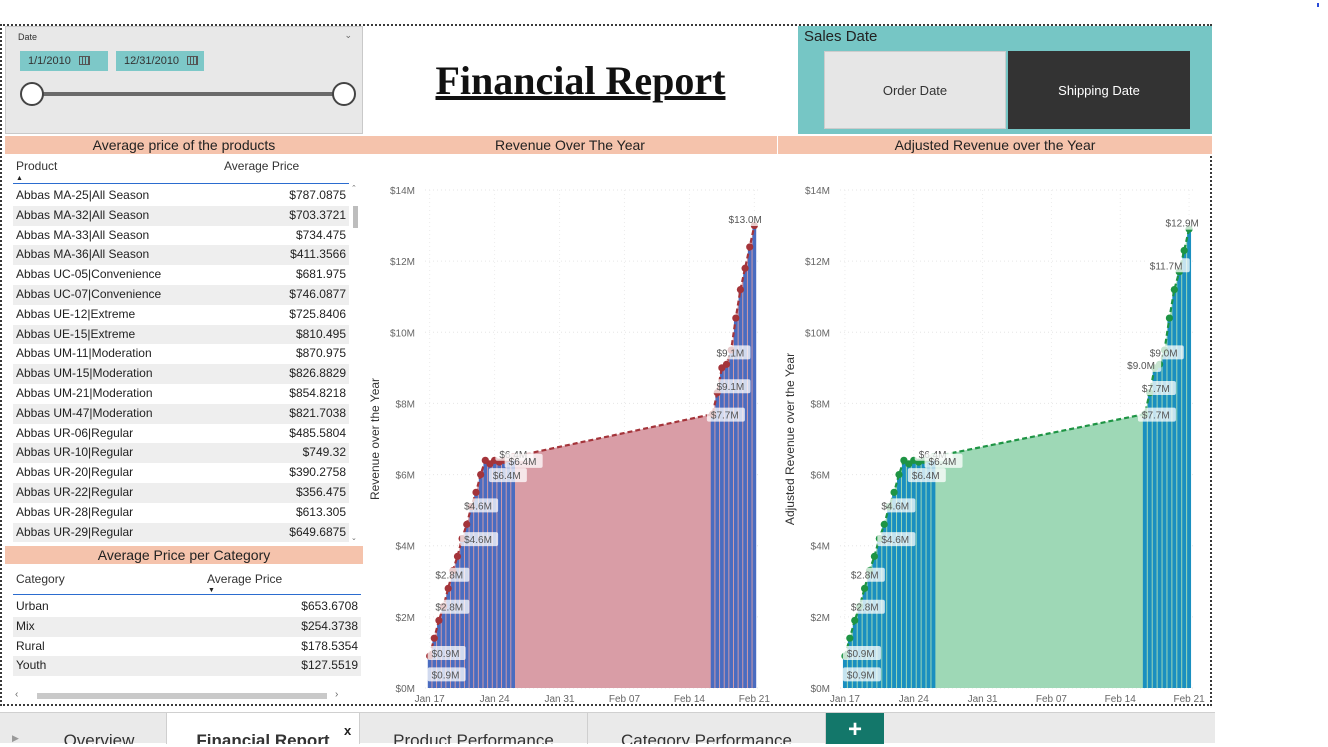 The height and width of the screenshot is (747, 1328). Describe the element at coordinates (348, 35) in the screenshot. I see `chevron-down-icon: ⌄` at that location.